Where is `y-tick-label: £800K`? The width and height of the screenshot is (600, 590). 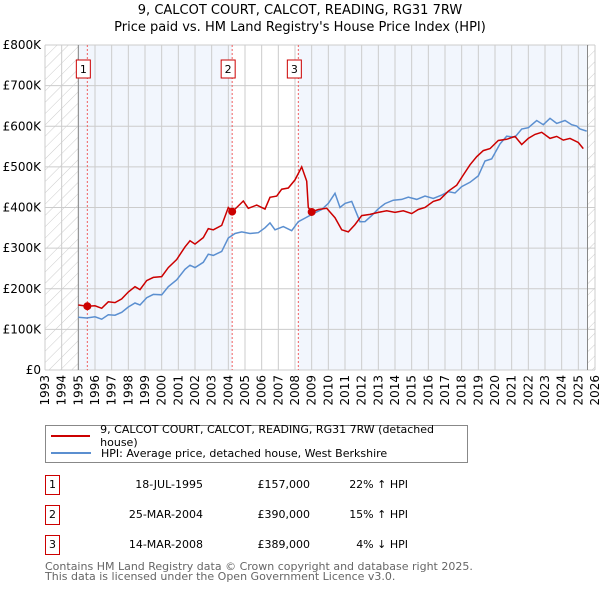 y-tick-label: £800K is located at coordinates (23, 45).